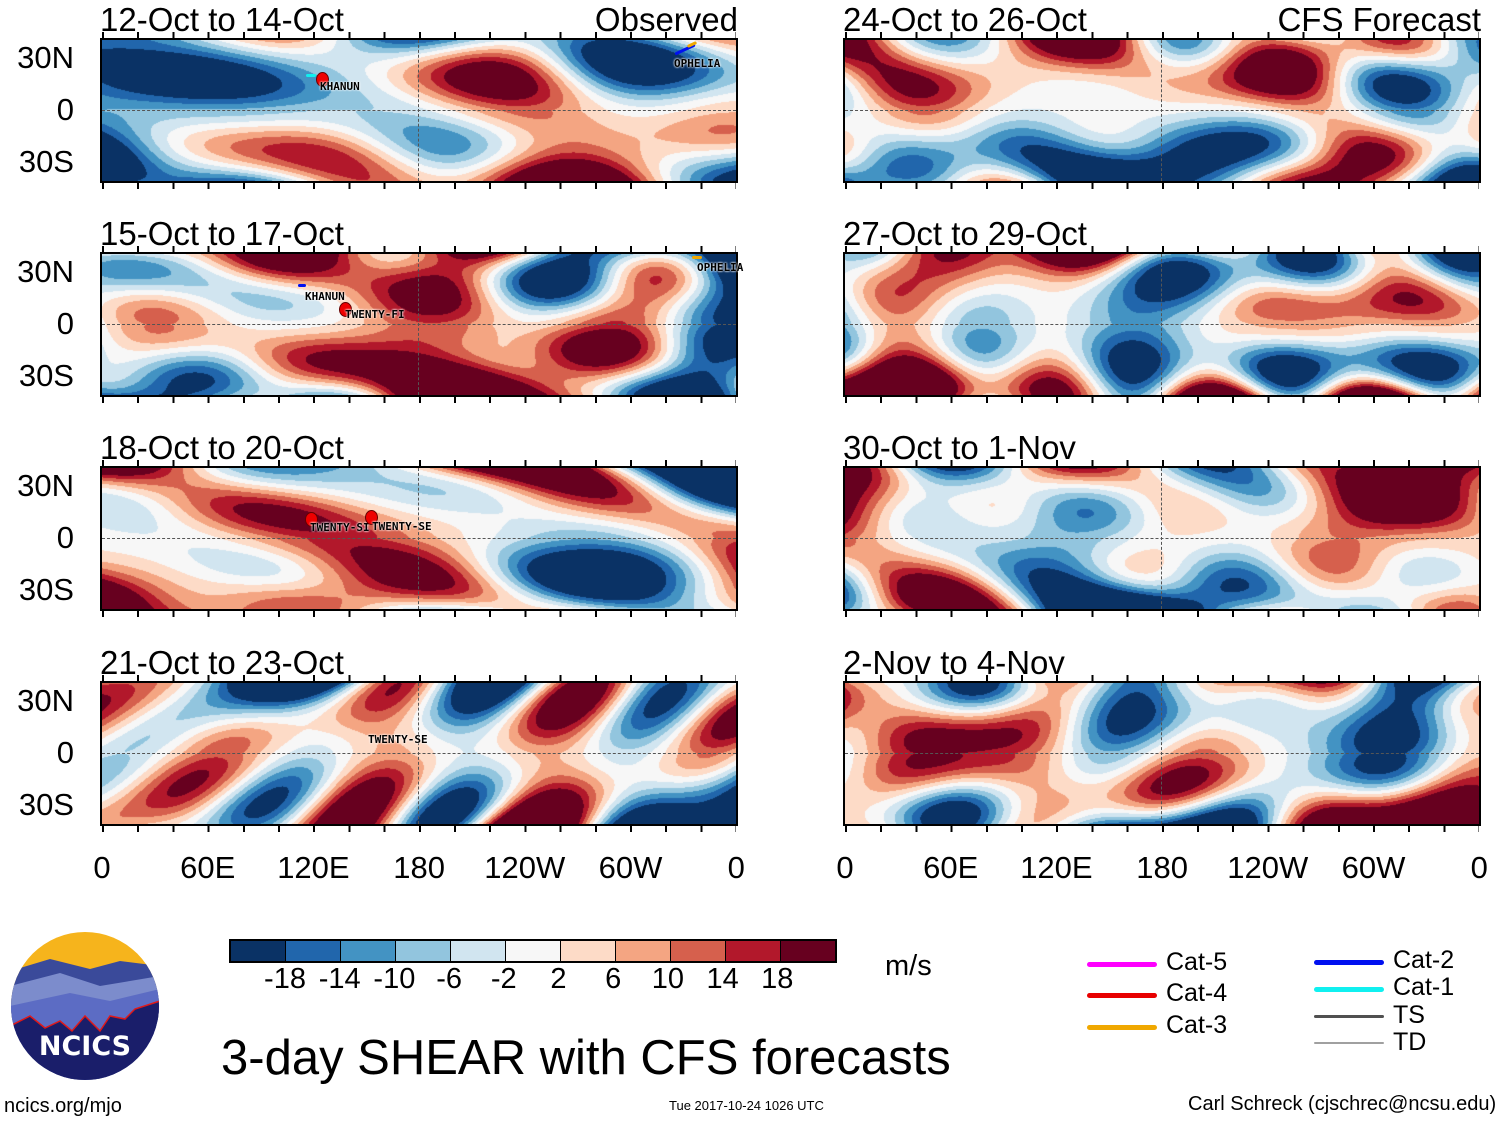 This screenshot has width=1510, height=1121. I want to click on panel-tag: Observed, so click(666, 19).